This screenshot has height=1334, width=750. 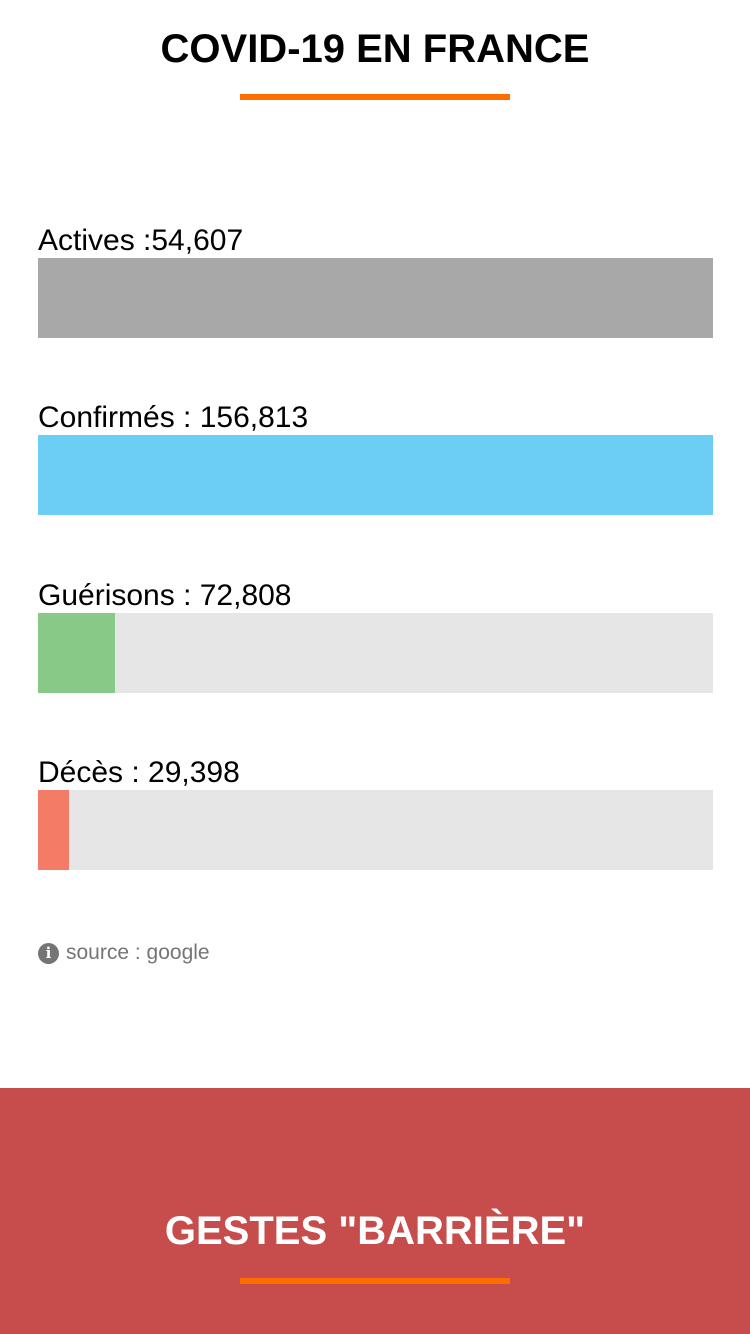 I want to click on stat-actives-bar-fill, so click(x=375, y=298).